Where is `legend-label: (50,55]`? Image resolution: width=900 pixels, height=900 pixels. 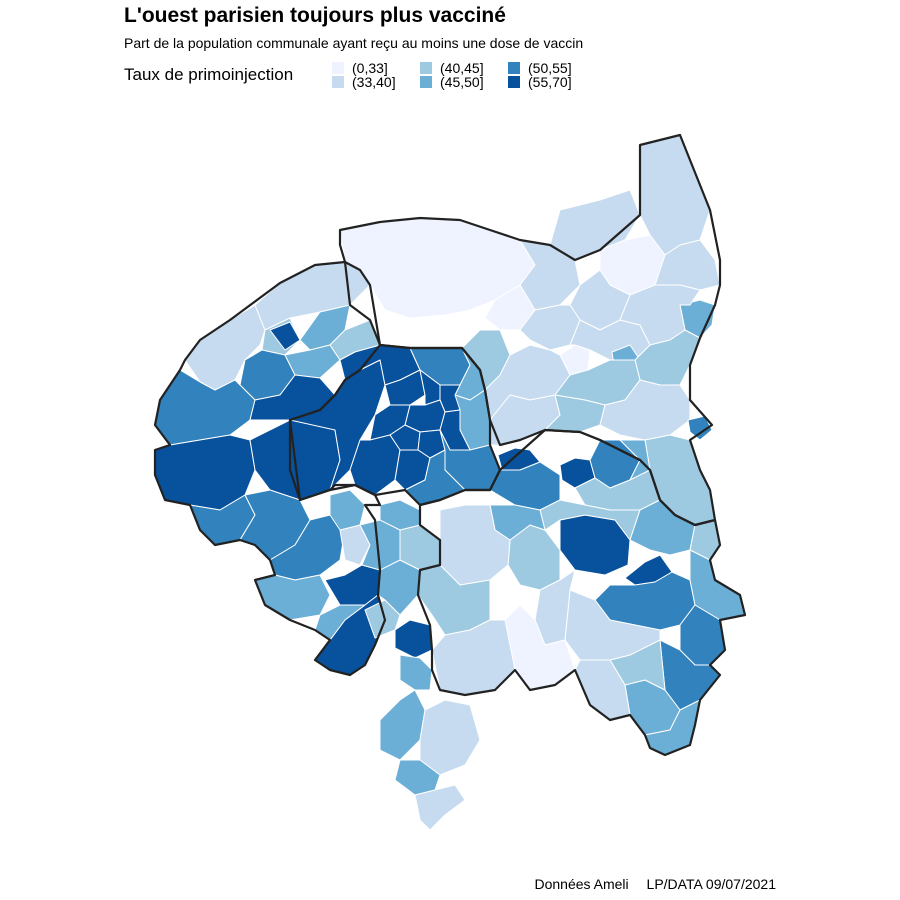
legend-label: (50,55] is located at coordinates (550, 68).